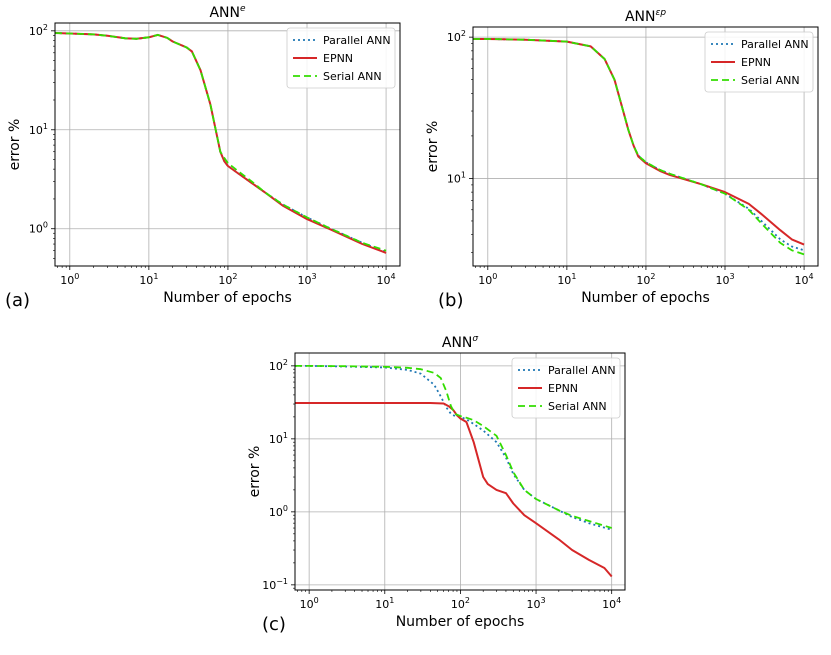 This screenshot has width=831, height=655. What do you see at coordinates (274, 624) in the screenshot?
I see `panel-letter: (c)` at bounding box center [274, 624].